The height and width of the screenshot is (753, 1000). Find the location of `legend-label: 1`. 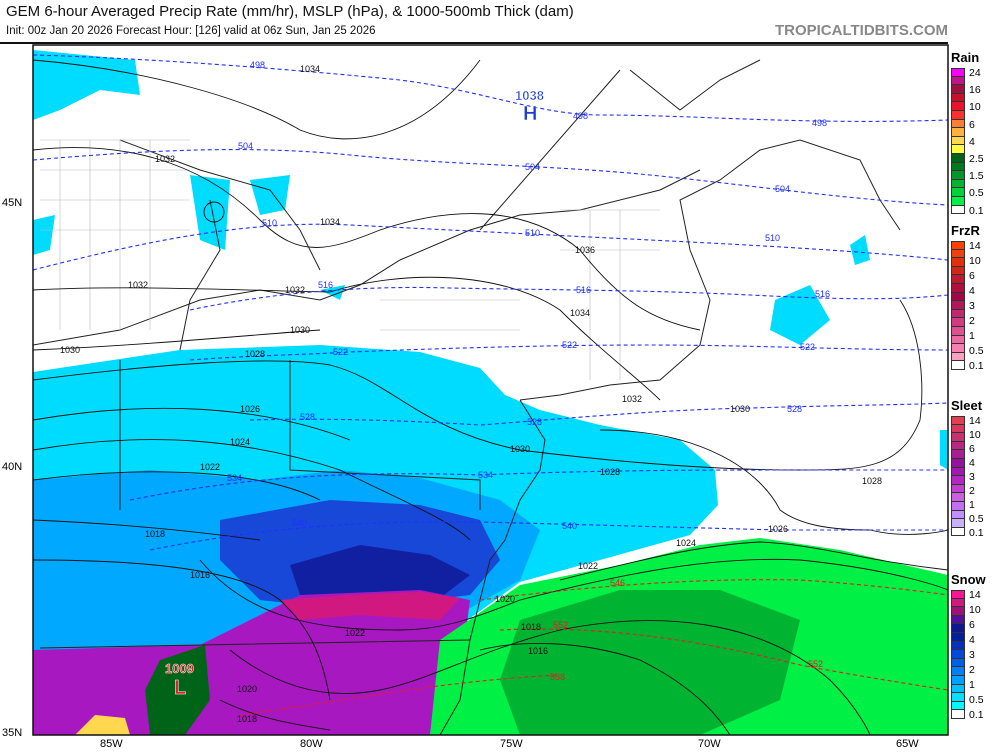

legend-label: 1 is located at coordinates (972, 336).